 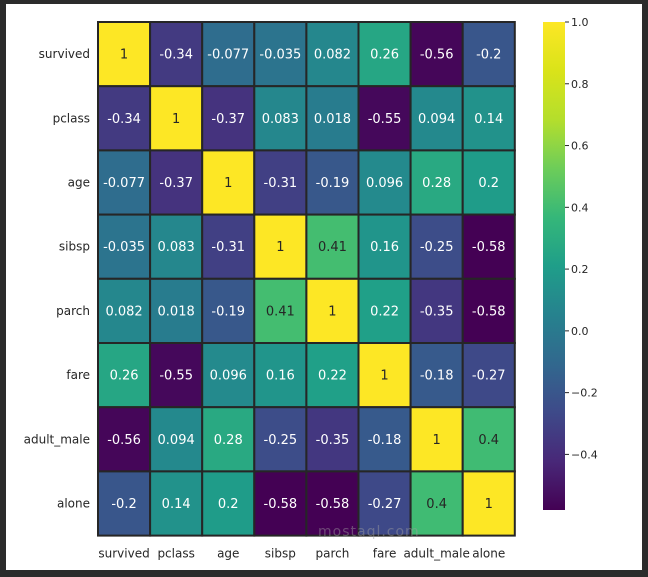 I want to click on cell-annotation: -0.55, so click(x=176, y=376).